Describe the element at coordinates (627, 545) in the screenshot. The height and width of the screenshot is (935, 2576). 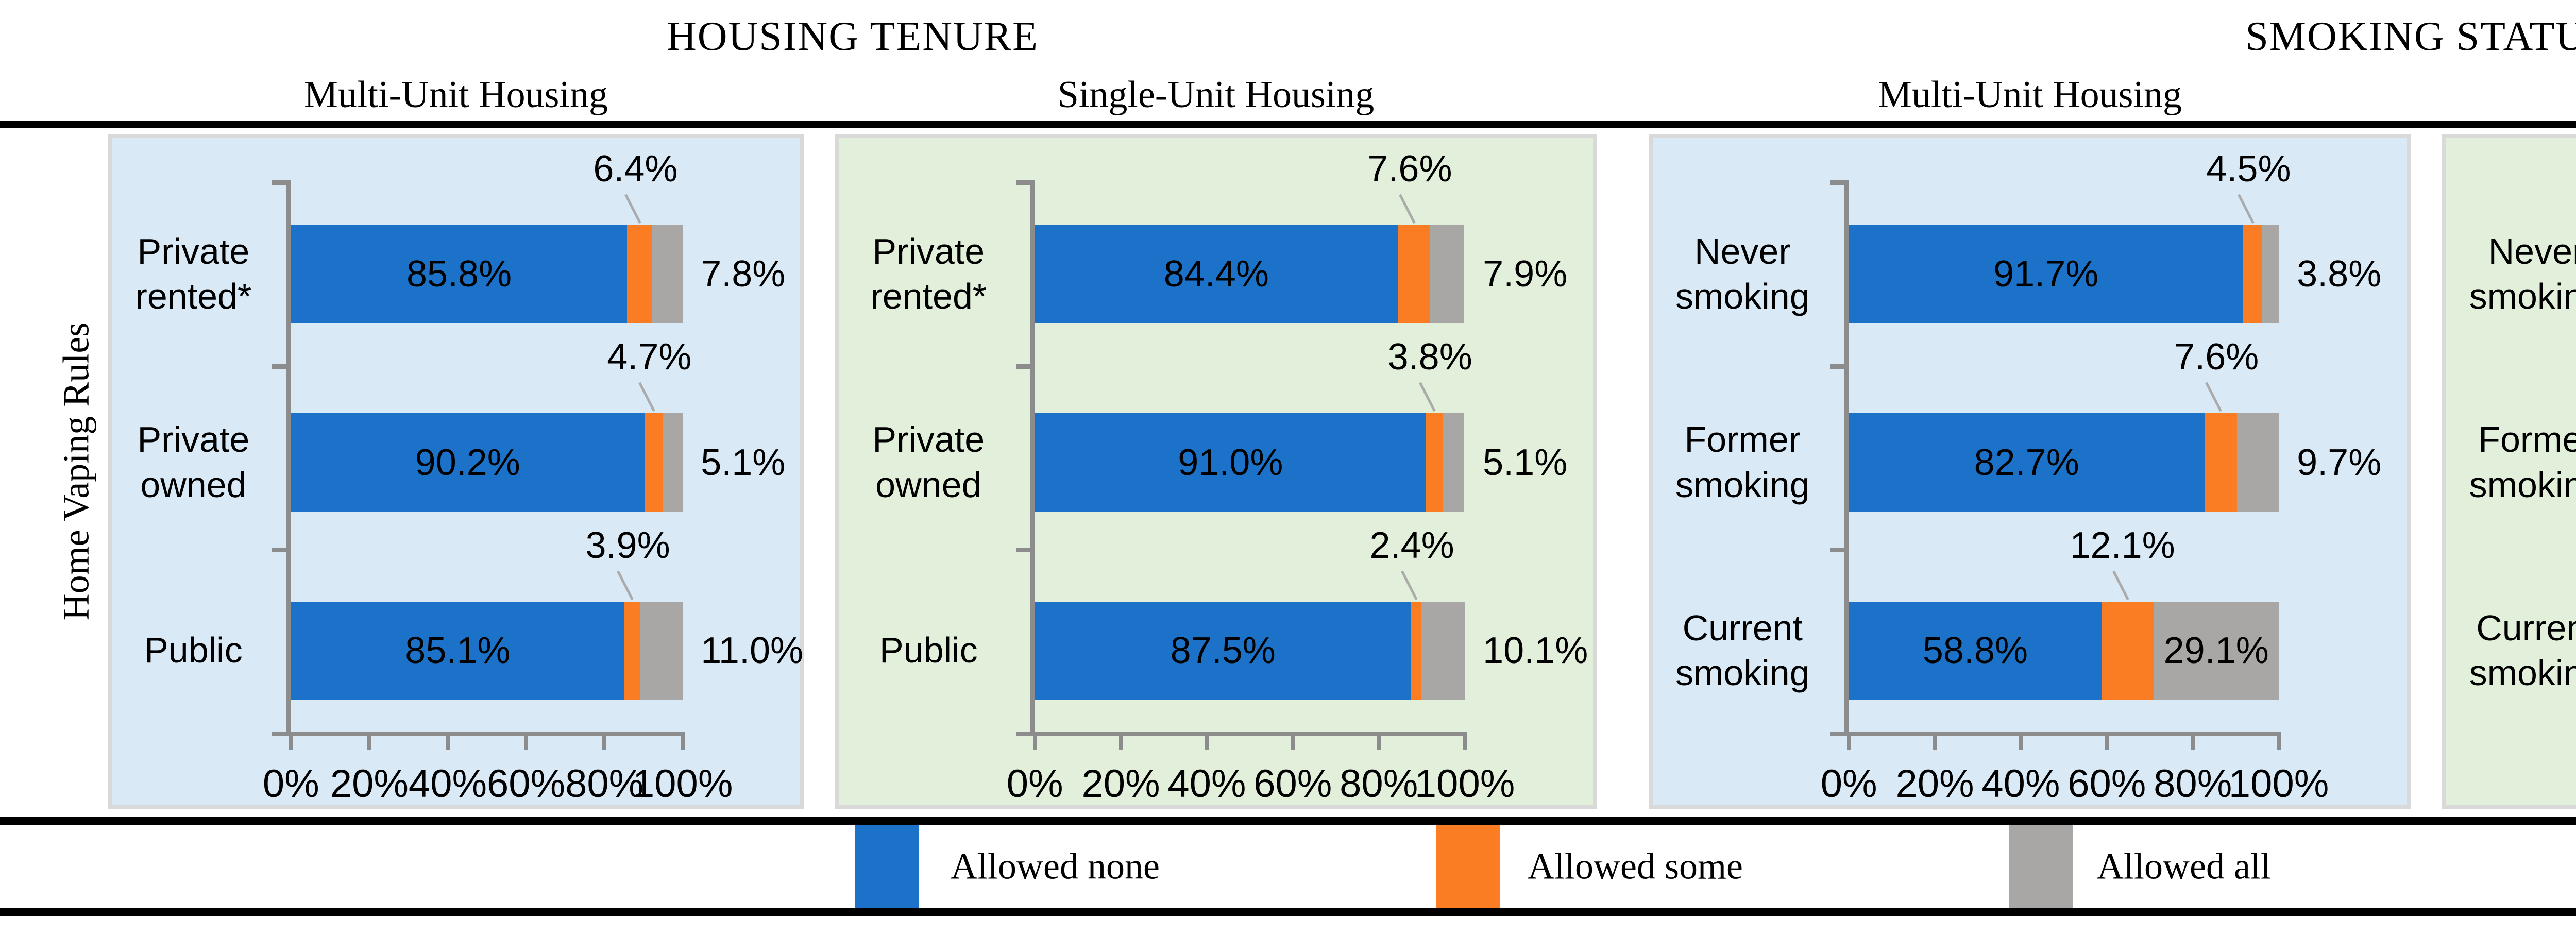
I see `allowed-some-callout-label: 3.9%` at that location.